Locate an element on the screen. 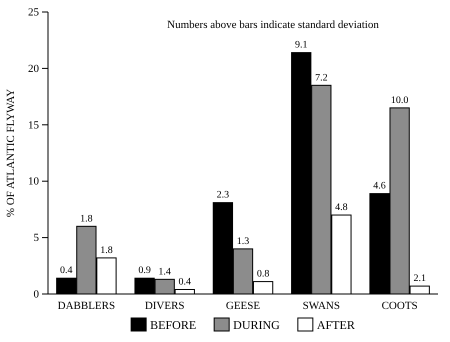 The width and height of the screenshot is (450, 342). x-tick-label: SWANS is located at coordinates (321, 306).